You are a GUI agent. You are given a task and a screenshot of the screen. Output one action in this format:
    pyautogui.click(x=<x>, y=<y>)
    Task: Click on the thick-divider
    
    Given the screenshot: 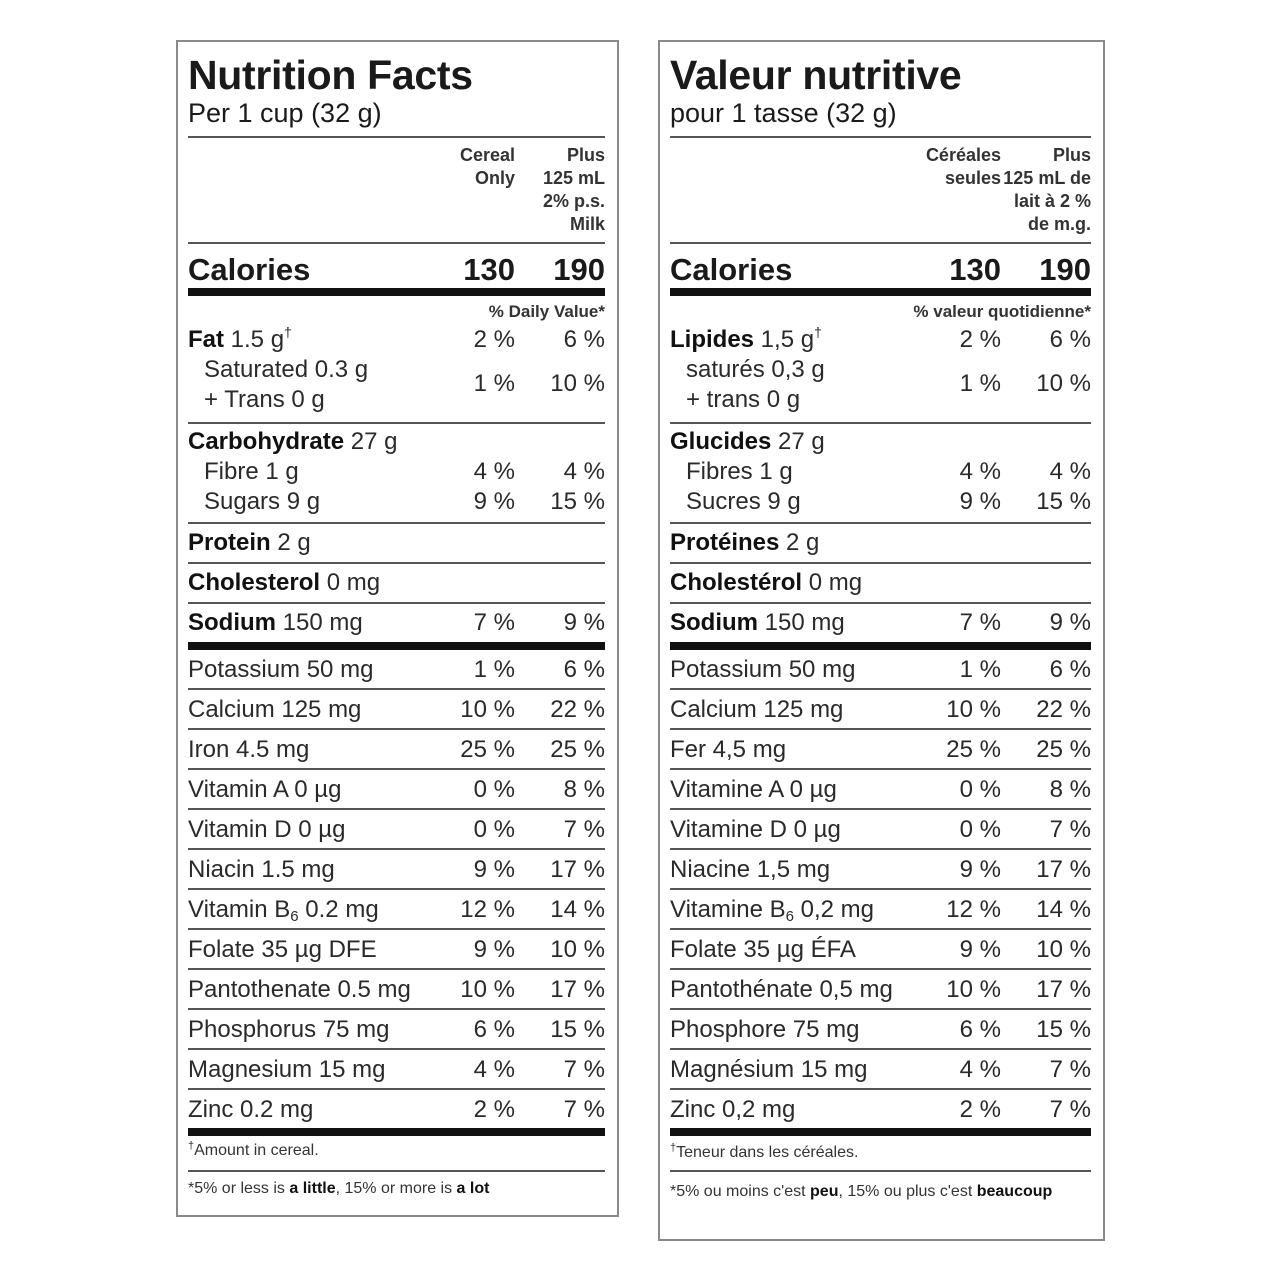 What is the action you would take?
    pyautogui.click(x=396, y=292)
    